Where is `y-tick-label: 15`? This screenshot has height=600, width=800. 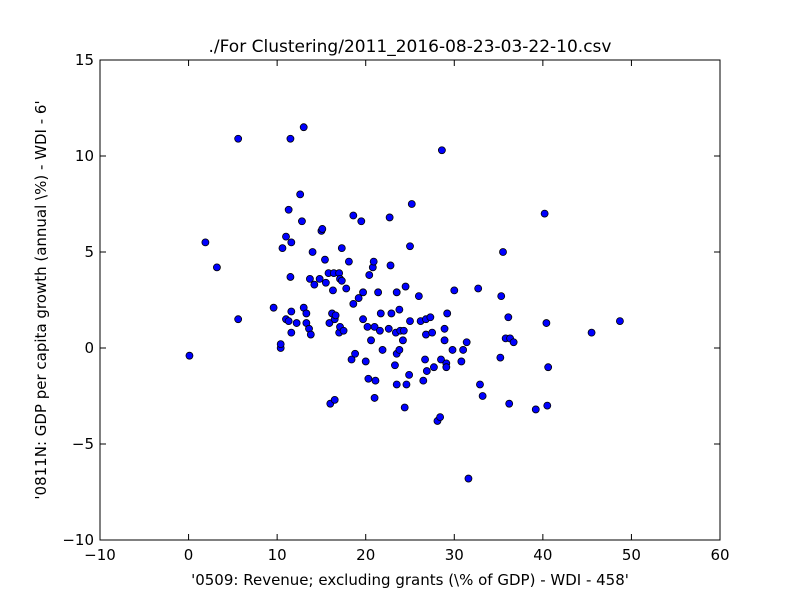 y-tick-label: 15 is located at coordinates (84, 60).